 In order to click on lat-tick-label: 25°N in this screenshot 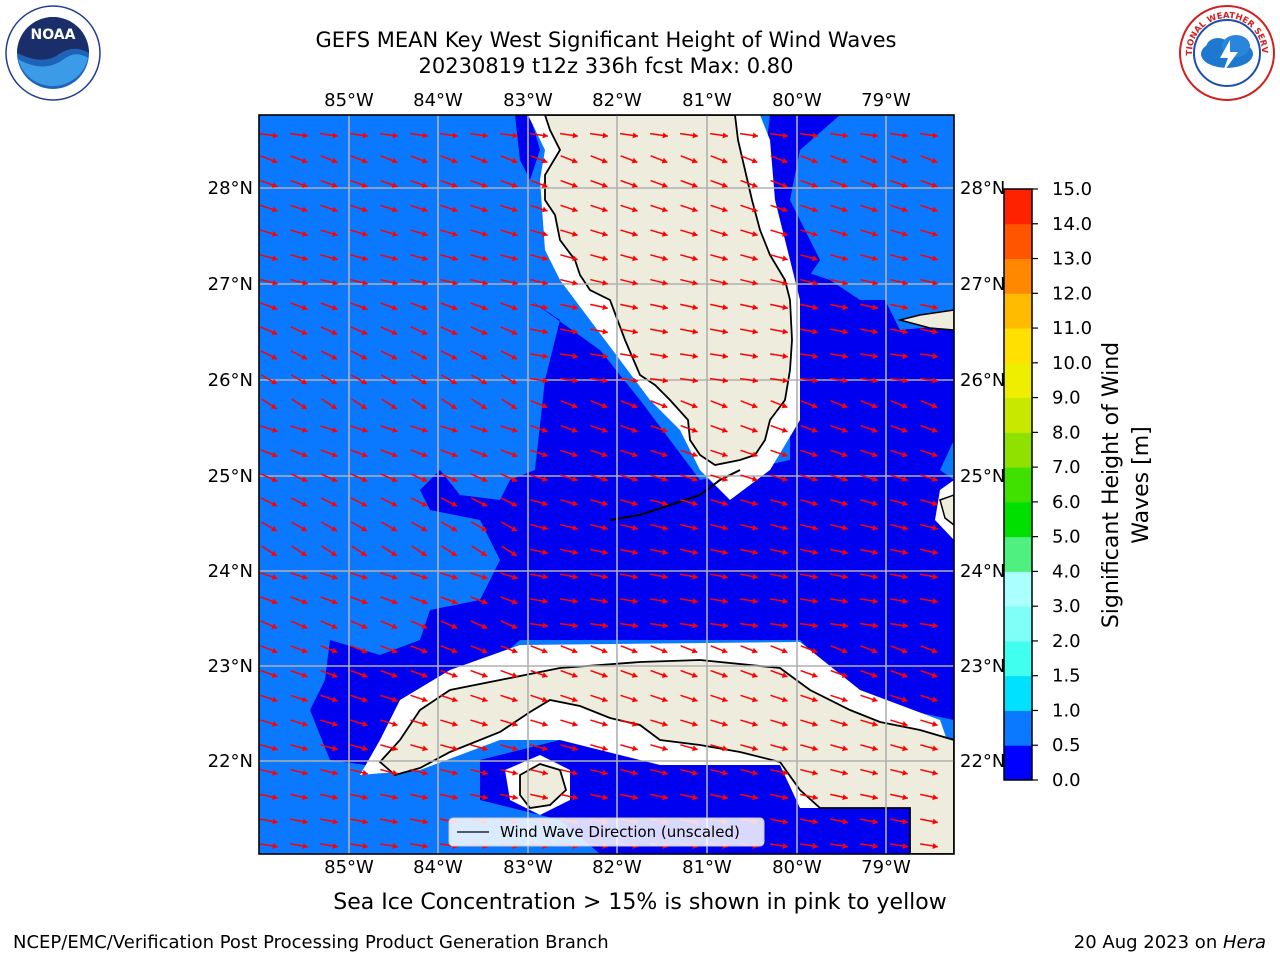, I will do `click(982, 476)`.